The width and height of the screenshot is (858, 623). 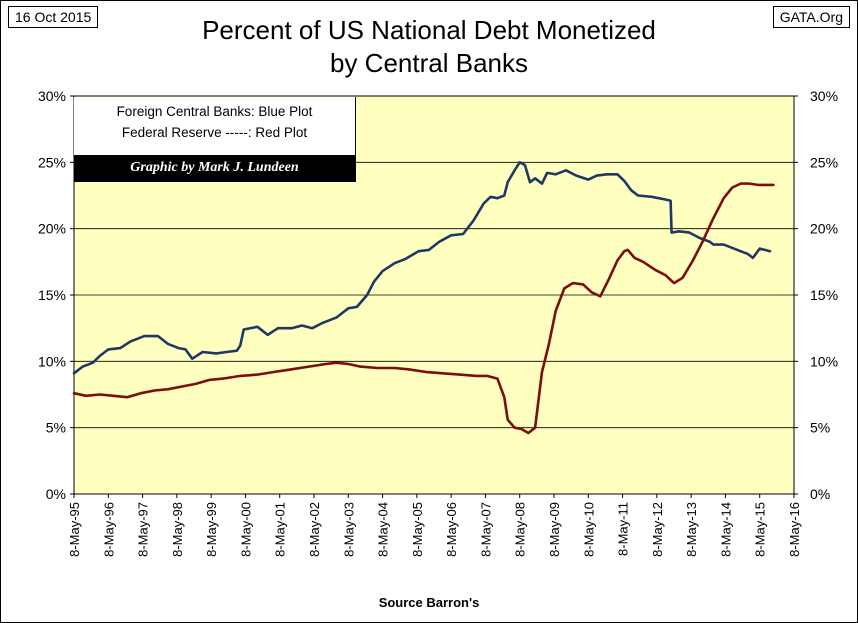 I want to click on y-tick-label-right: 15%, so click(x=824, y=295).